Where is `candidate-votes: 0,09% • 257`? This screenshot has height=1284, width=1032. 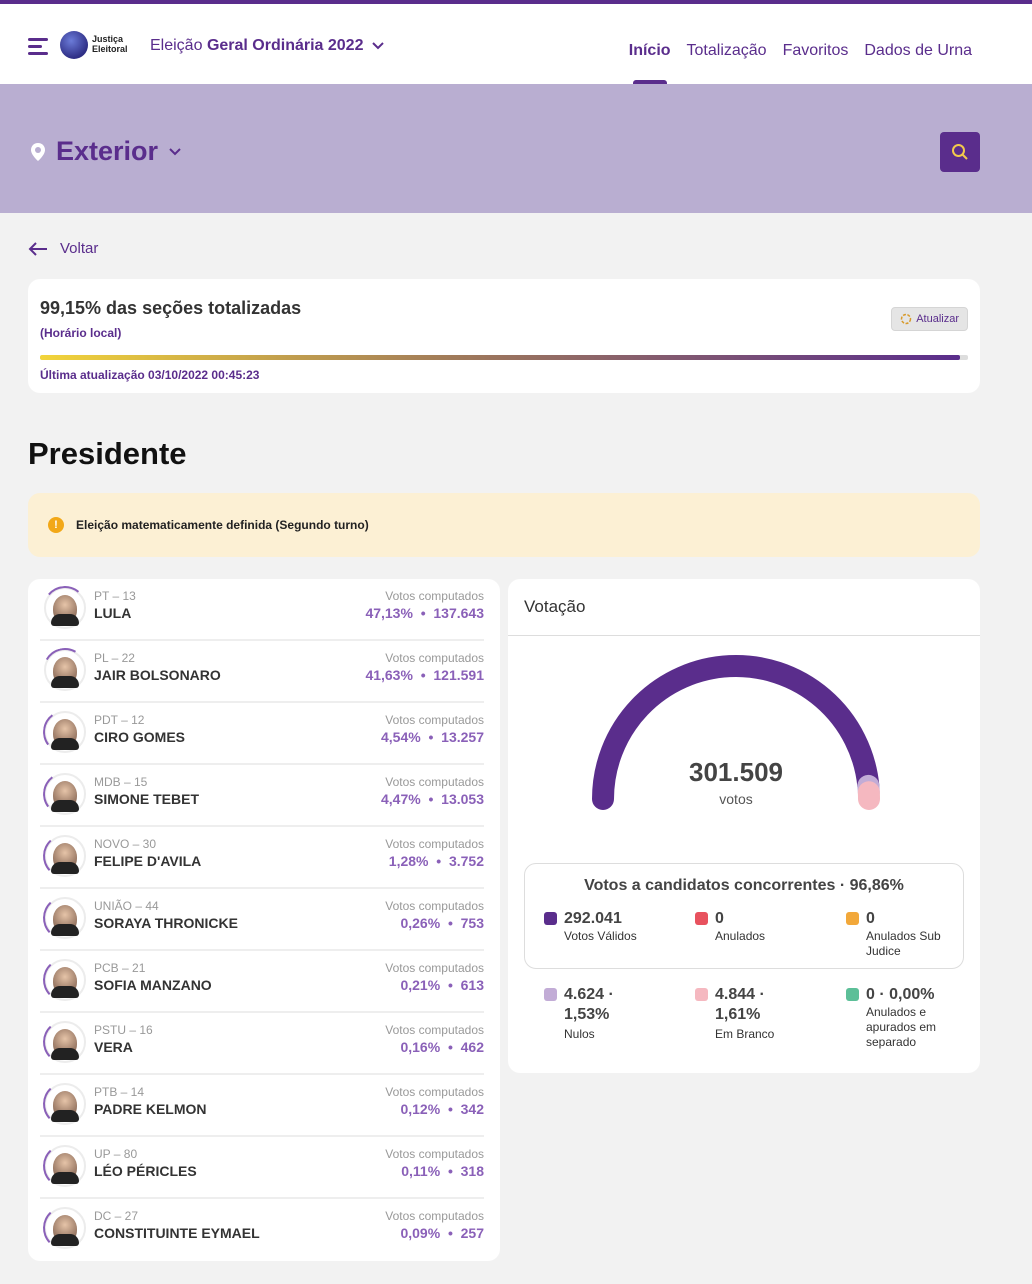
candidate-votes: 0,09% • 257 is located at coordinates (442, 1233).